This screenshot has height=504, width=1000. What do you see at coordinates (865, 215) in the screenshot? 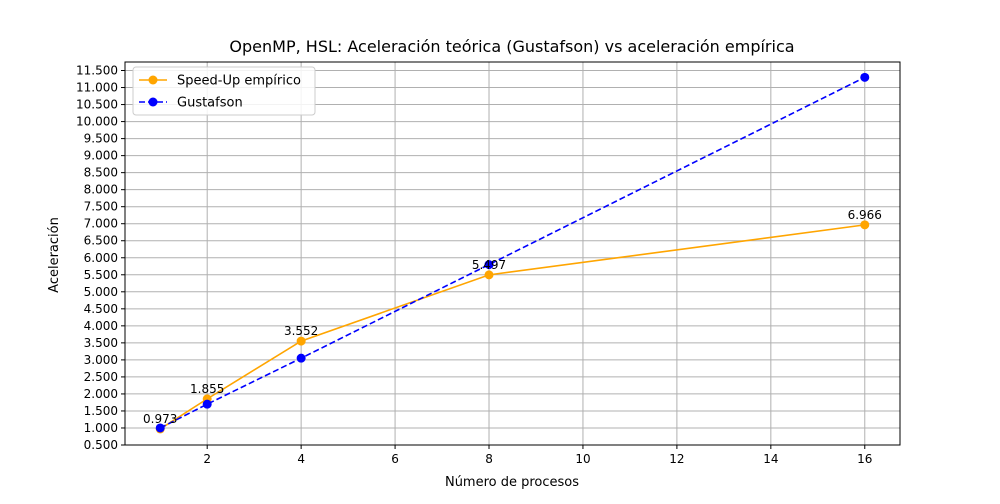
I see `data-label: 6.966` at bounding box center [865, 215].